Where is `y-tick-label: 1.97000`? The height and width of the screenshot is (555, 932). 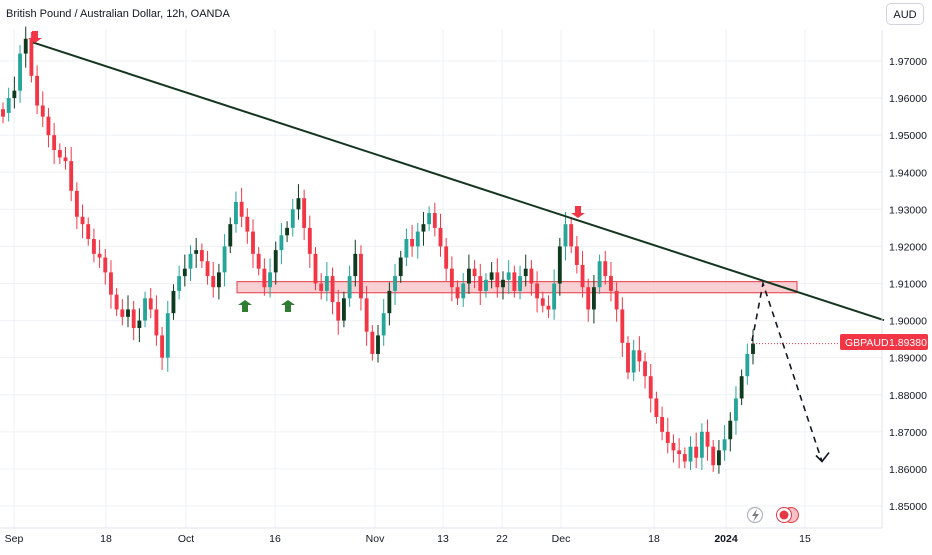
y-tick-label: 1.97000 is located at coordinates (908, 62).